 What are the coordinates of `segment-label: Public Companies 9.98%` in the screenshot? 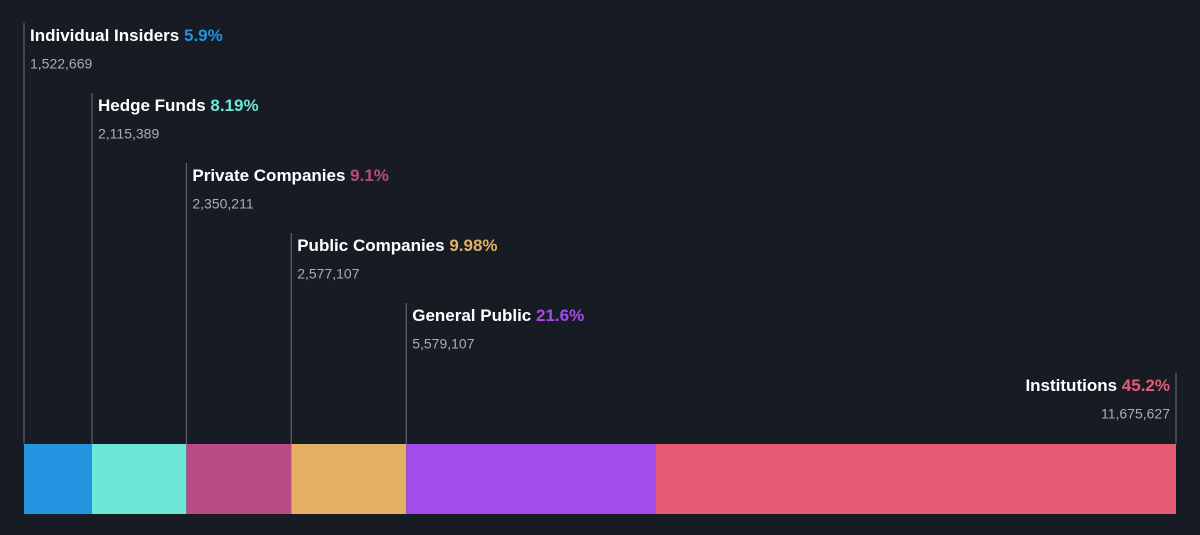 It's located at (397, 245).